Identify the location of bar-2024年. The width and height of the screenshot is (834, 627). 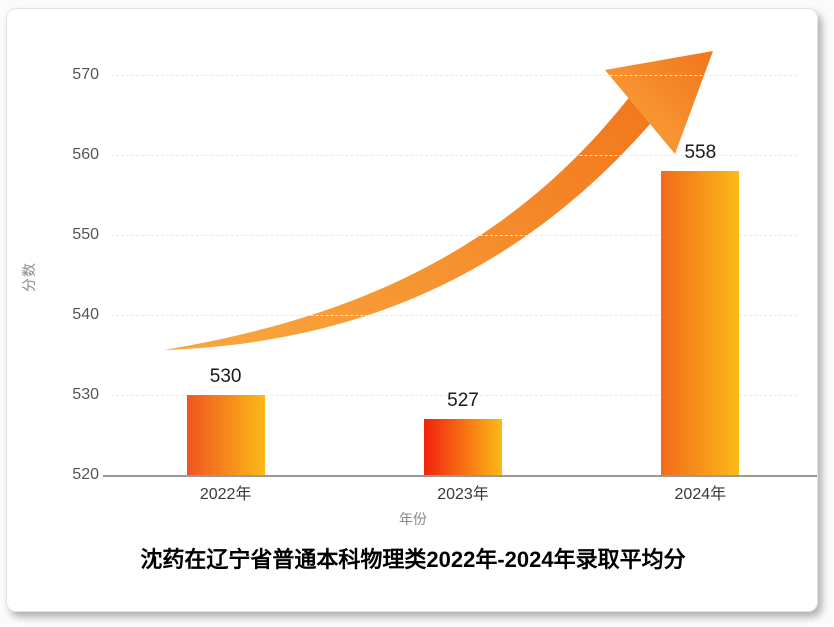
(700, 323).